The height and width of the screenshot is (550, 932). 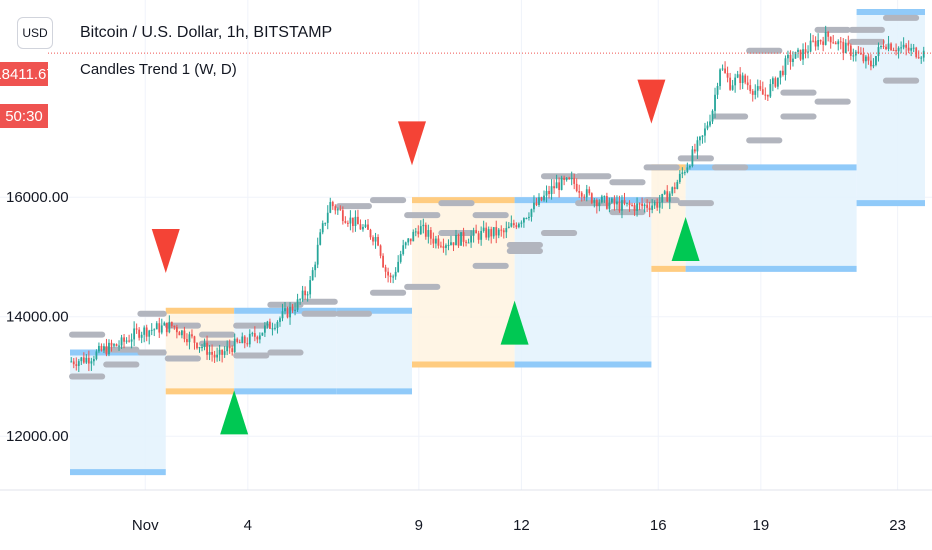 What do you see at coordinates (35, 33) in the screenshot?
I see `currency-button: USD` at bounding box center [35, 33].